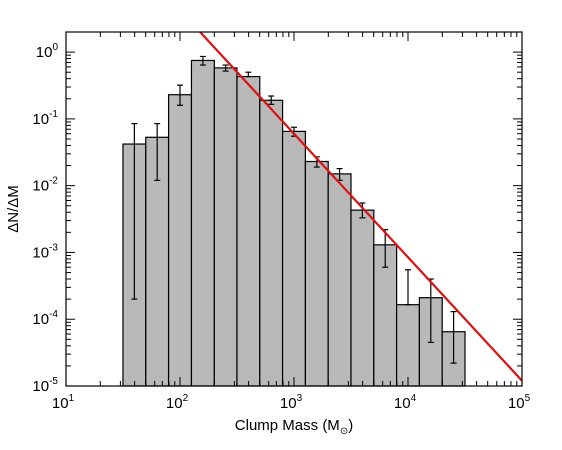  What do you see at coordinates (53, 314) in the screenshot?
I see `y-tick-label-exponent: -4` at bounding box center [53, 314].